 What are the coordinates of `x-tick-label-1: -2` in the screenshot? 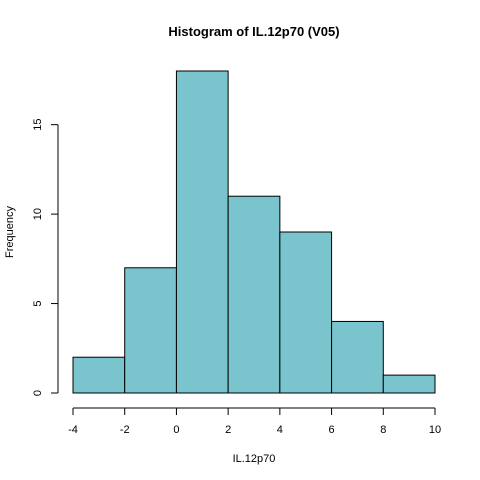 It's located at (125, 430).